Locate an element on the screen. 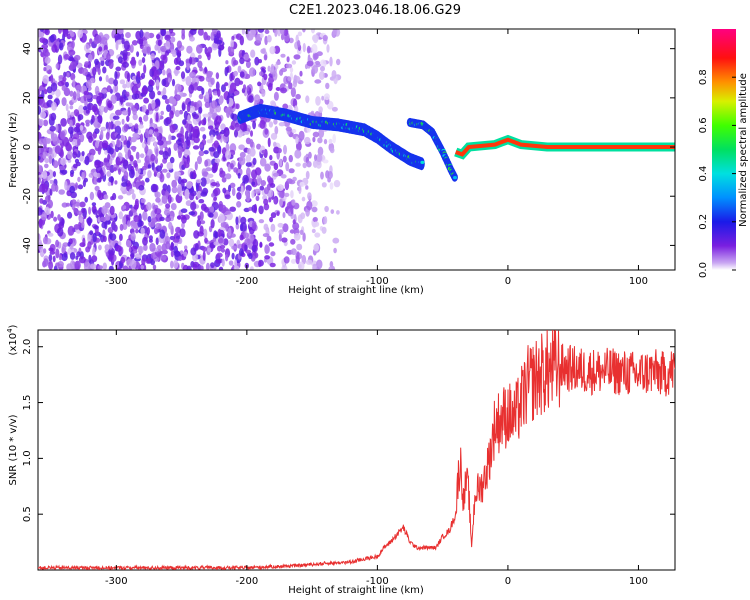 The image size is (750, 600). zero-line-core is located at coordinates (565, 147).